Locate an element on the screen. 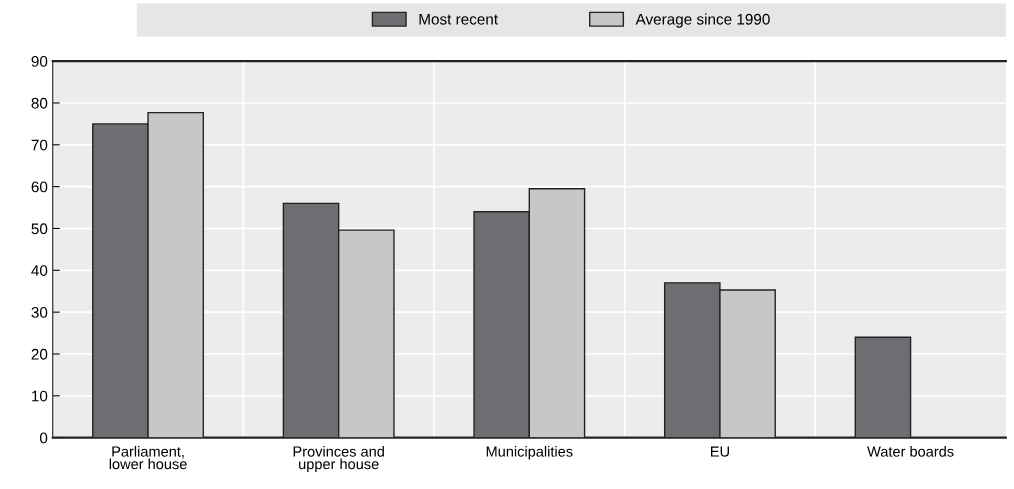 The image size is (1014, 489). legend-label: Average since 1990 is located at coordinates (702, 20).